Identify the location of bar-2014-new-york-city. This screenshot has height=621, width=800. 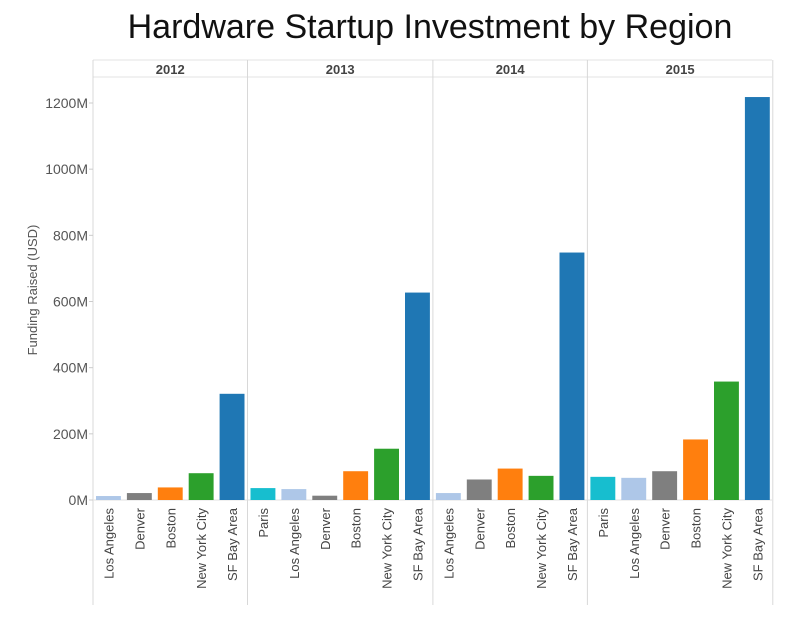
(541, 487).